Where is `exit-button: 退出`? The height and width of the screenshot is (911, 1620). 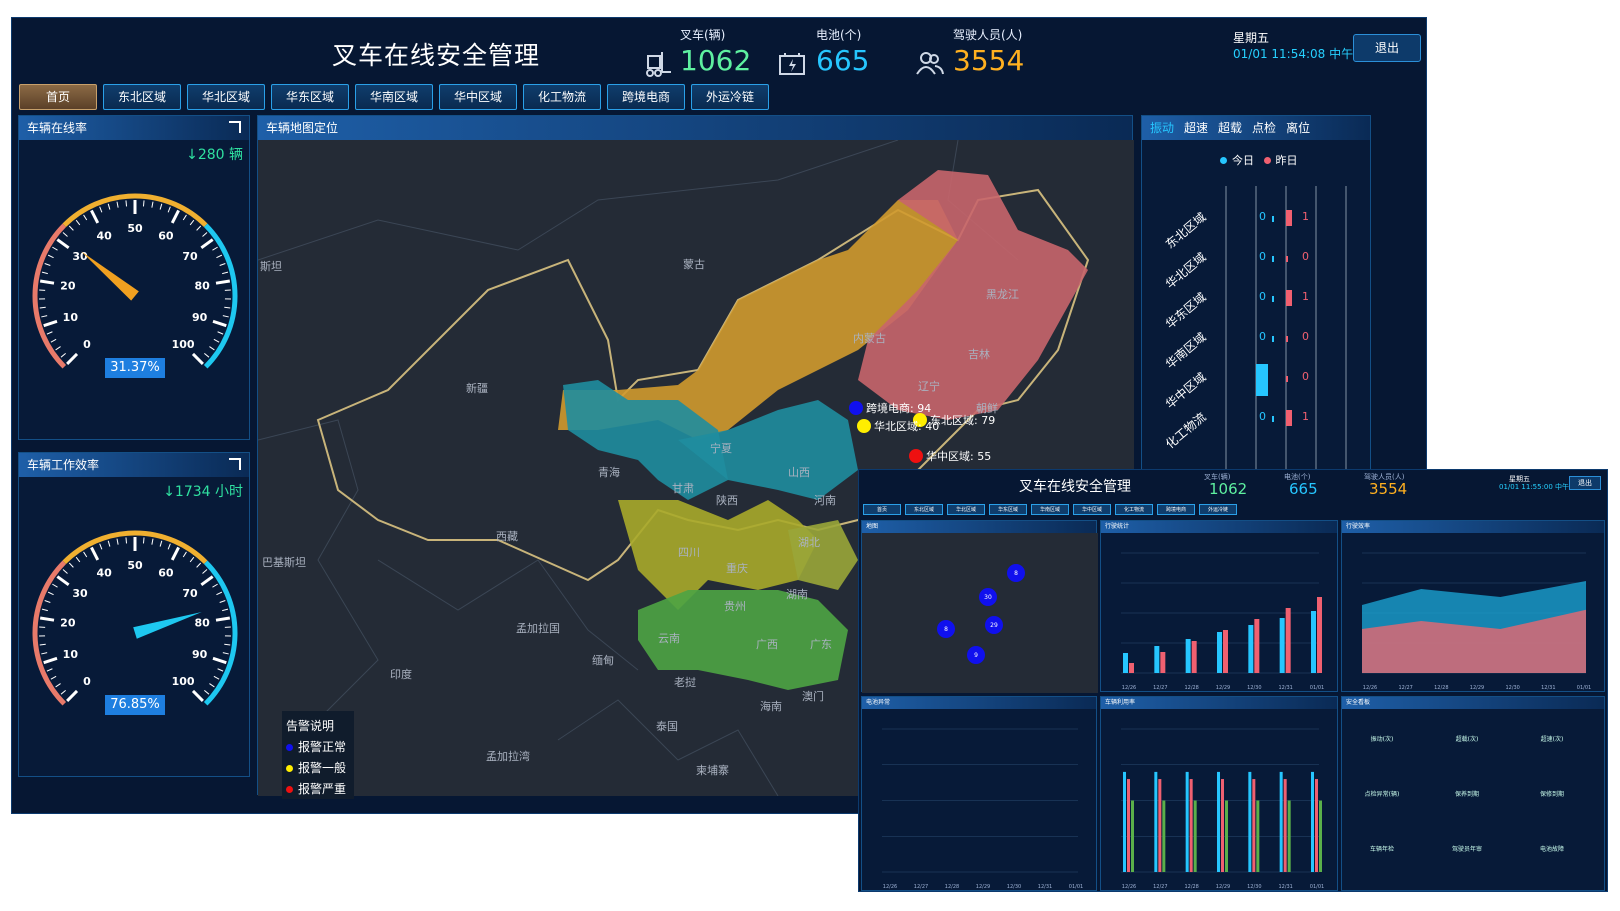
exit-button: 退出 is located at coordinates (1387, 48).